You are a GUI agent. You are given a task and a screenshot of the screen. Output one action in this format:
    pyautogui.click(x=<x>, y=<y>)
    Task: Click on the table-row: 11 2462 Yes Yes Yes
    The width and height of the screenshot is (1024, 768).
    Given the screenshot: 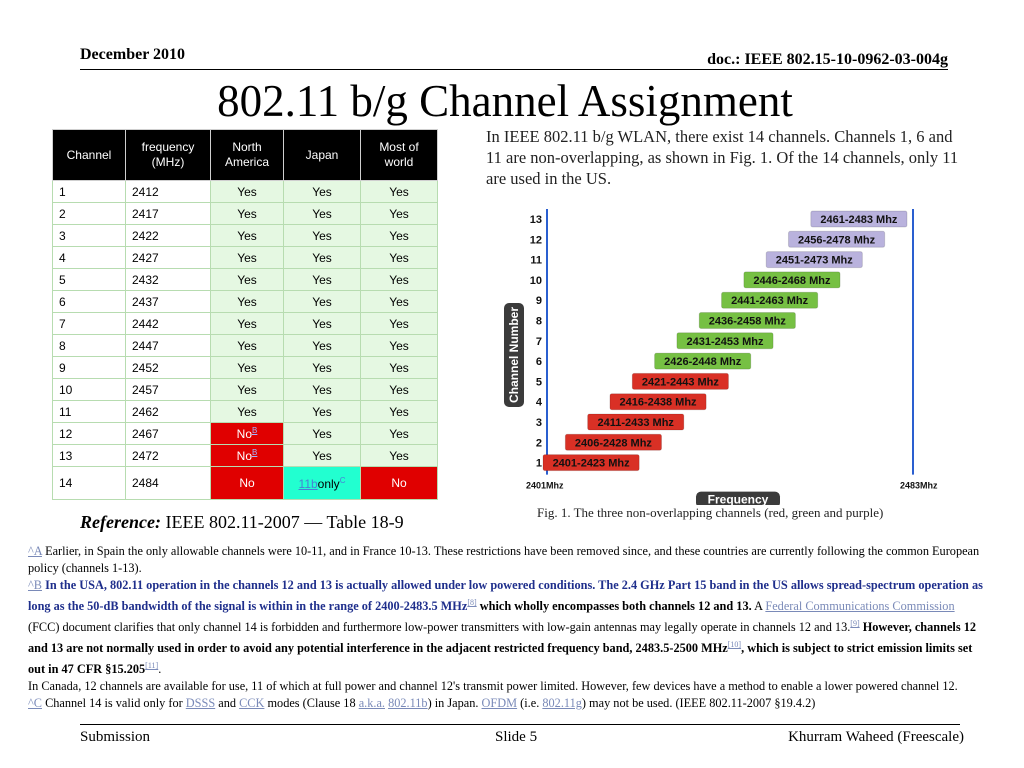 What is the action you would take?
    pyautogui.click(x=245, y=411)
    